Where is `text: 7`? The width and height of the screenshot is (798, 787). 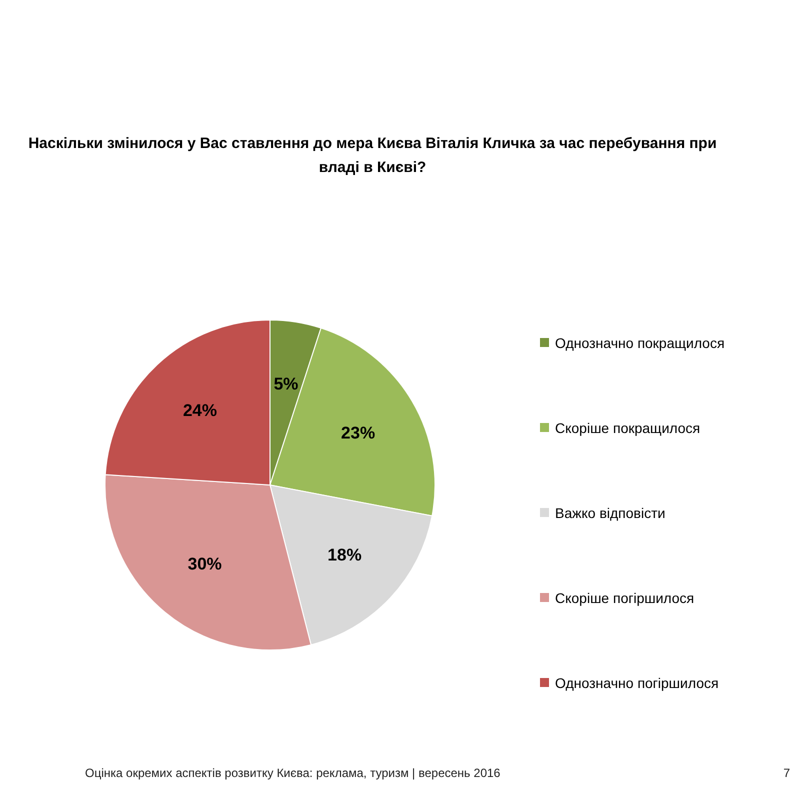
text: 7 is located at coordinates (786, 773).